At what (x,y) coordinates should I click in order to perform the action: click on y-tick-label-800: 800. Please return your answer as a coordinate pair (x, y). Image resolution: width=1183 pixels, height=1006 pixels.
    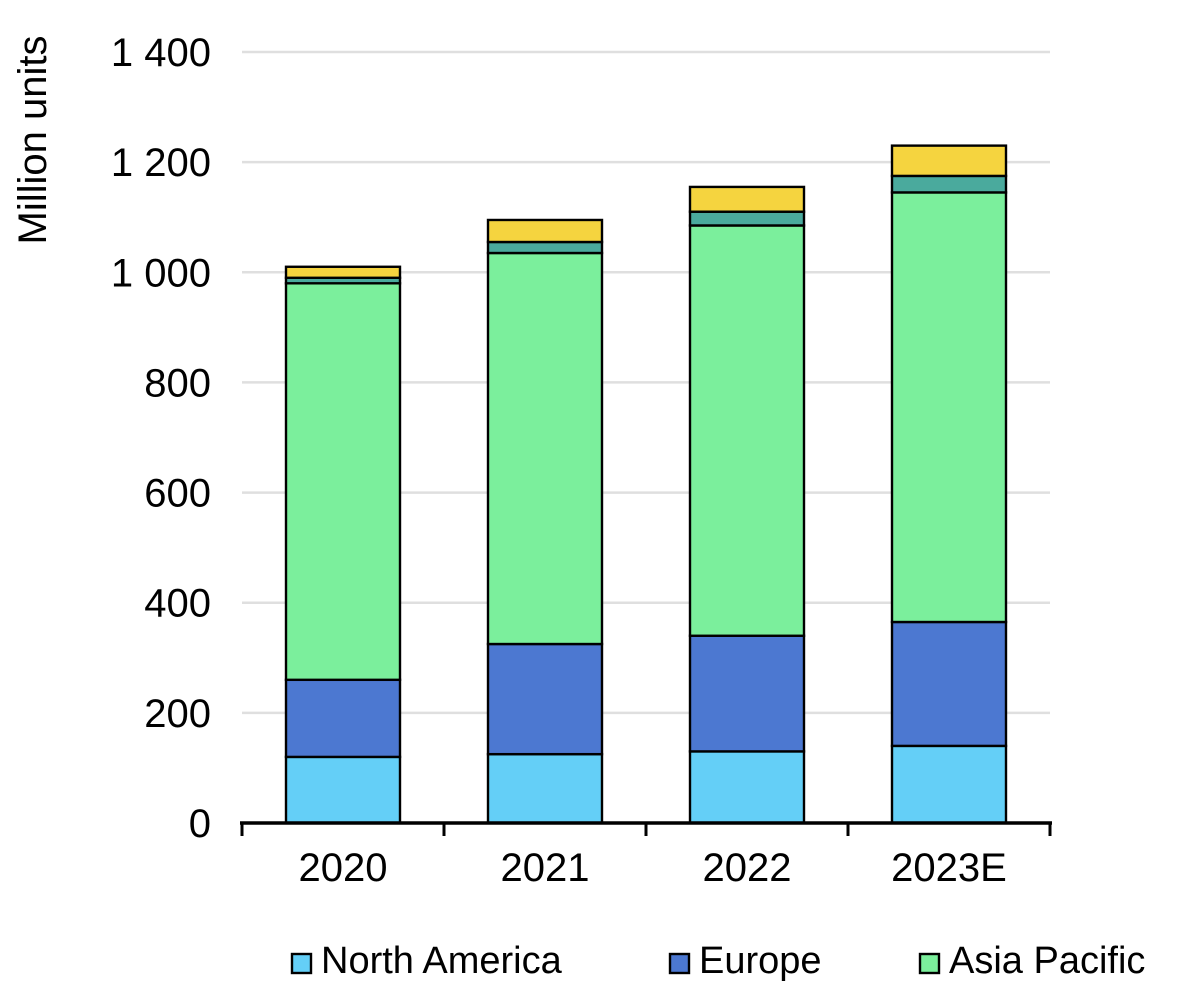
    Looking at the image, I should click on (177, 383).